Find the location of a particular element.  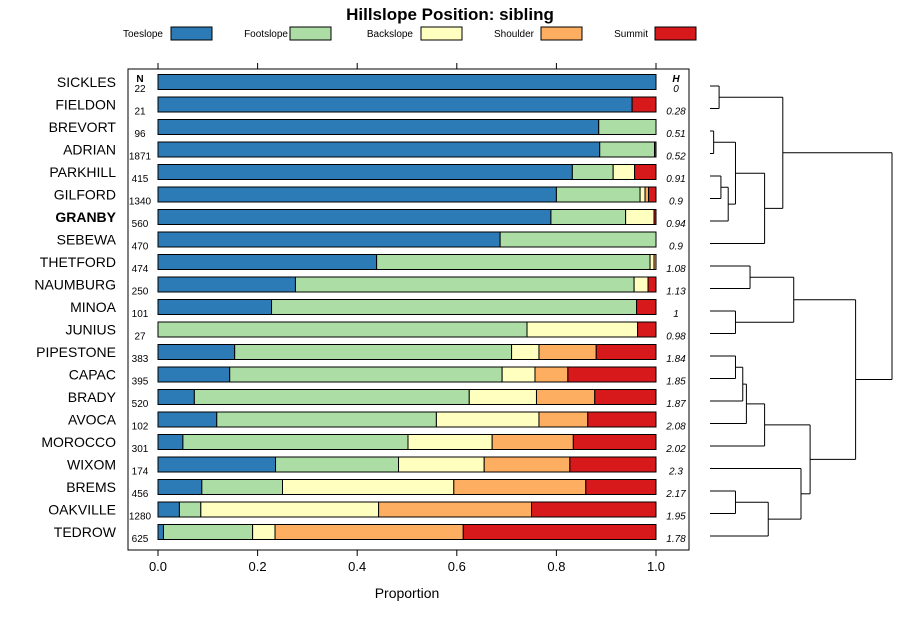

h-value-junius: 0.98 is located at coordinates (676, 337).